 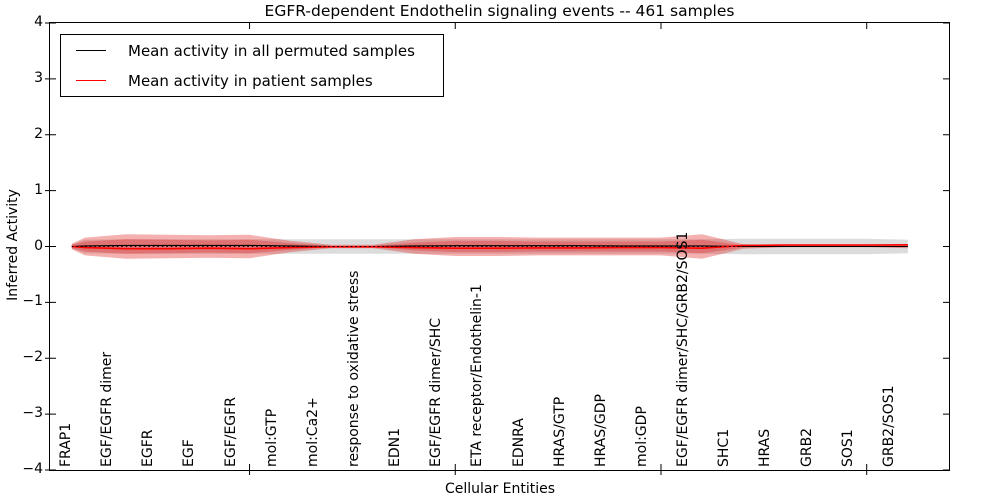 What do you see at coordinates (724, 447) in the screenshot?
I see `x-tick-label: SHC1` at bounding box center [724, 447].